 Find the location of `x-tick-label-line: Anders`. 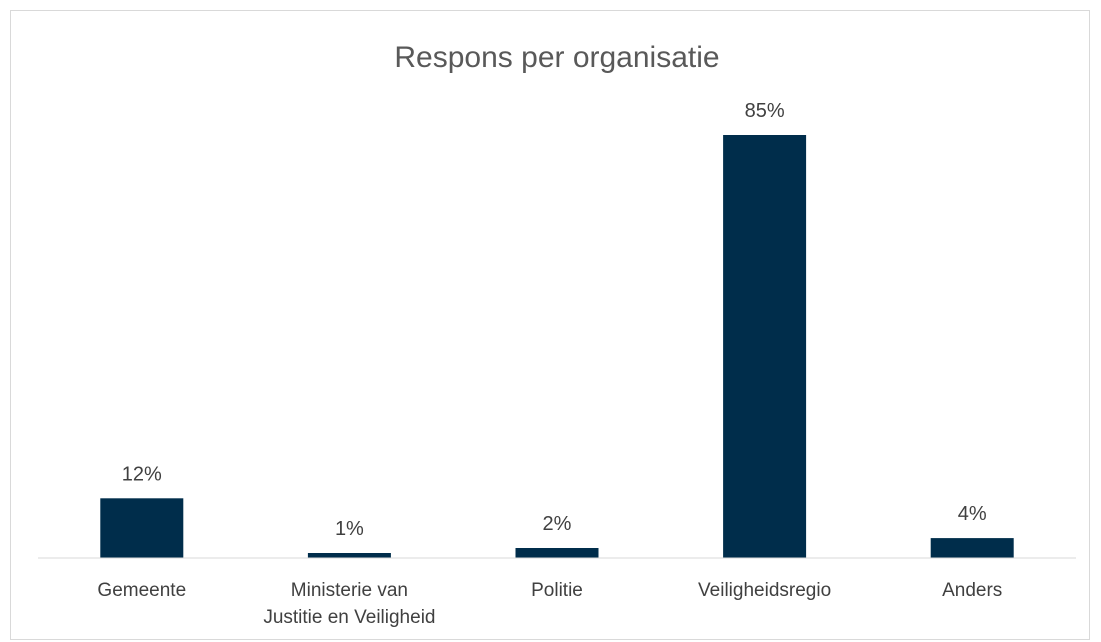

x-tick-label-line: Anders is located at coordinates (972, 590).